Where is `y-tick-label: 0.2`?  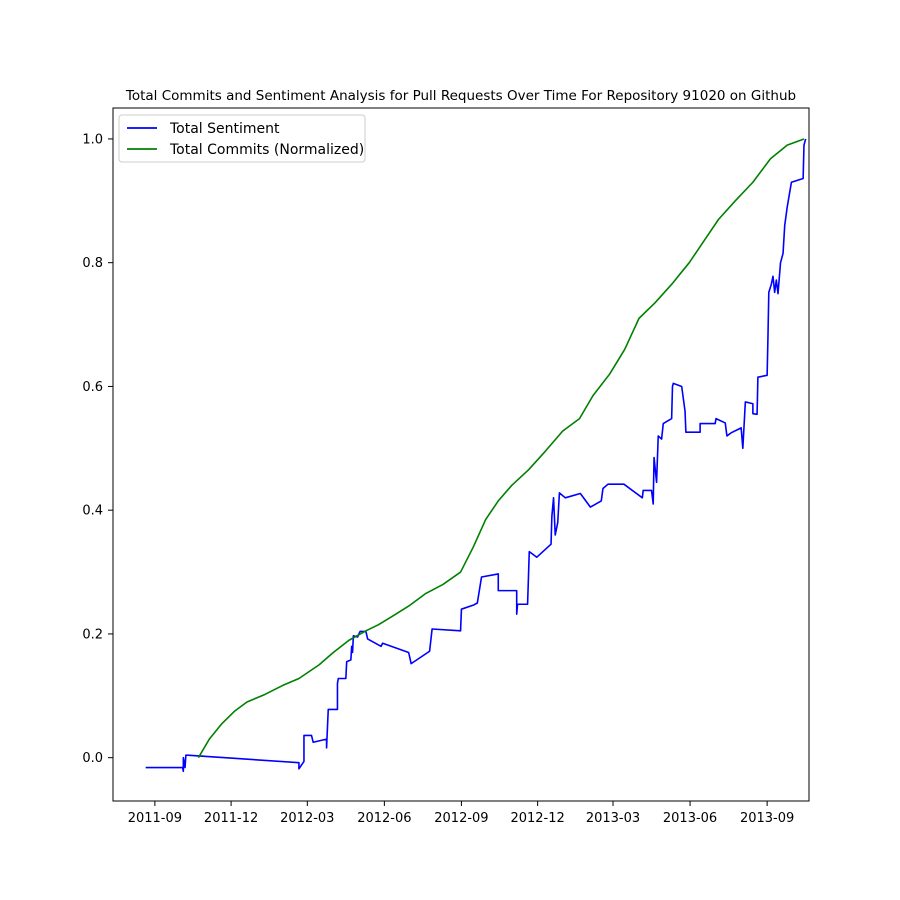
y-tick-label: 0.2 is located at coordinates (92, 634).